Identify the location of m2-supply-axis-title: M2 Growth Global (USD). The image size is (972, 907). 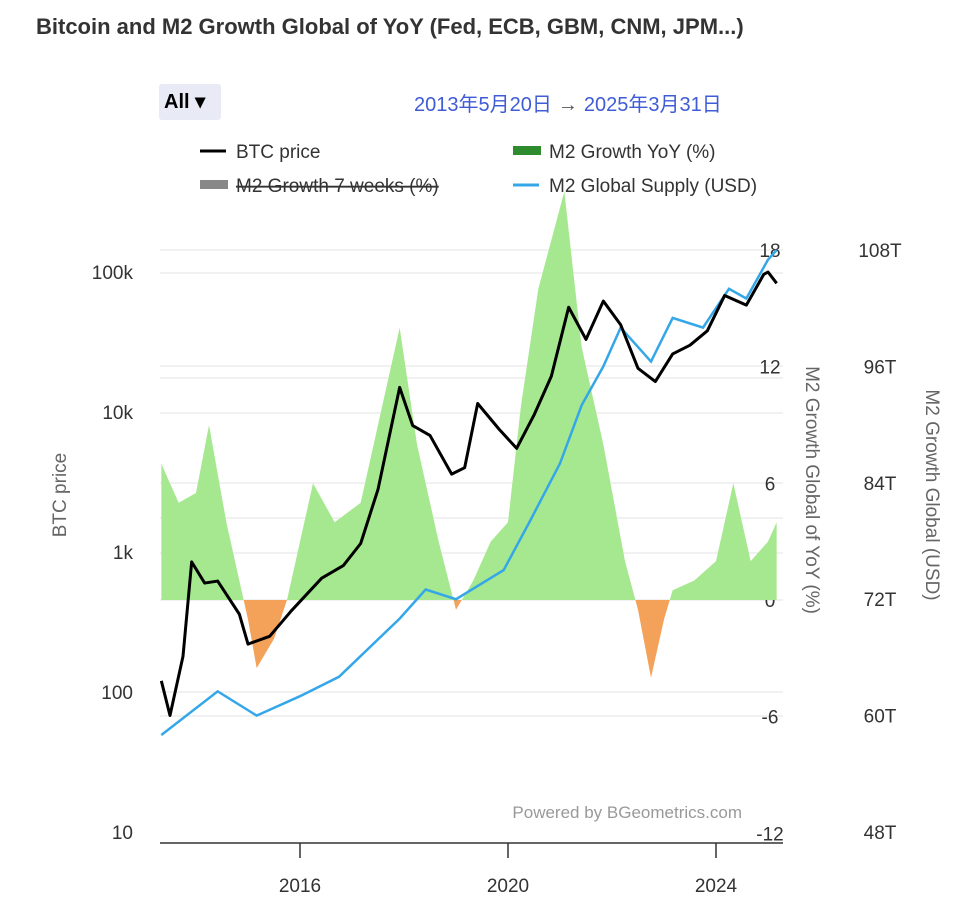
(931, 494).